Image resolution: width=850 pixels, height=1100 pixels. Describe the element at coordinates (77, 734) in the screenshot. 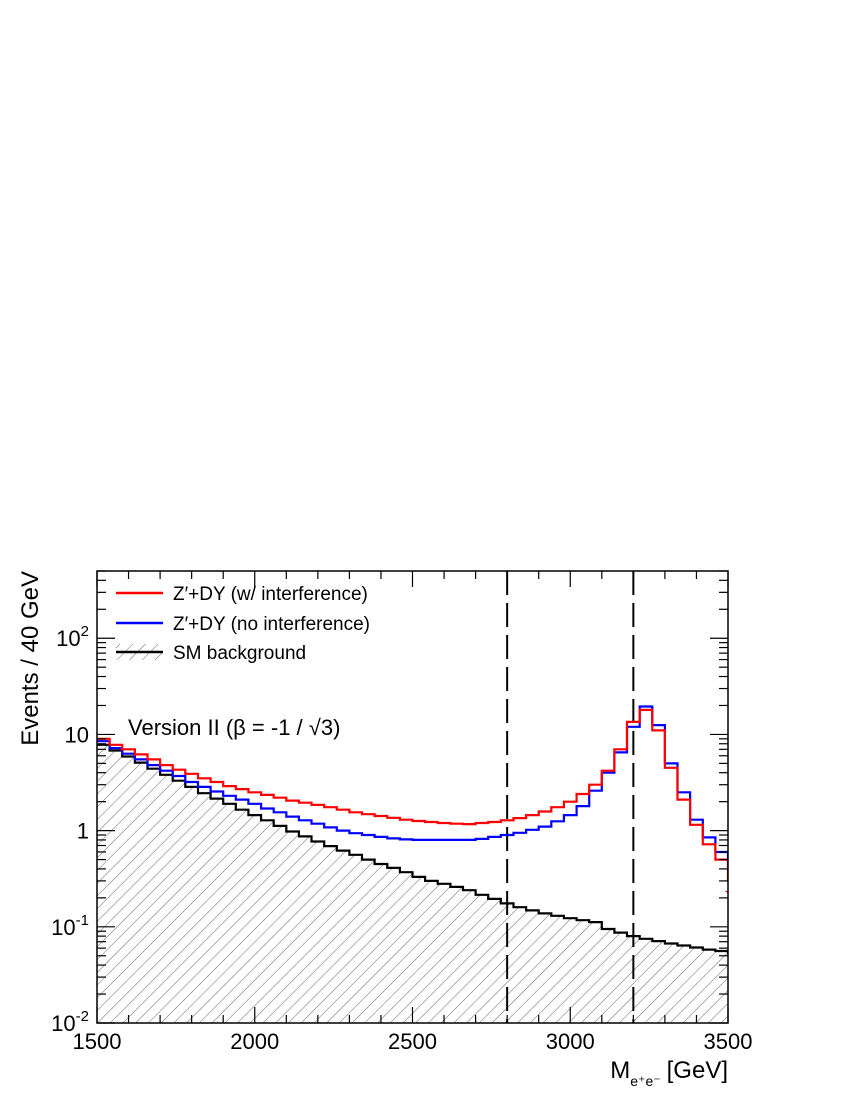

I see `y-tick-label: 10` at that location.